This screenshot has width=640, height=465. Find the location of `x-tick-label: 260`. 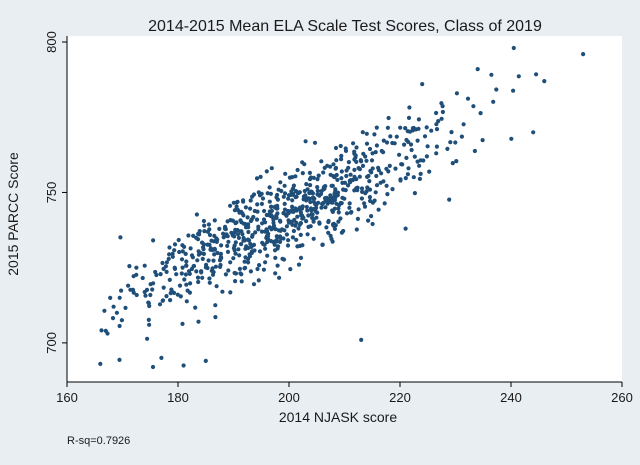

x-tick-label: 260 is located at coordinates (622, 397).